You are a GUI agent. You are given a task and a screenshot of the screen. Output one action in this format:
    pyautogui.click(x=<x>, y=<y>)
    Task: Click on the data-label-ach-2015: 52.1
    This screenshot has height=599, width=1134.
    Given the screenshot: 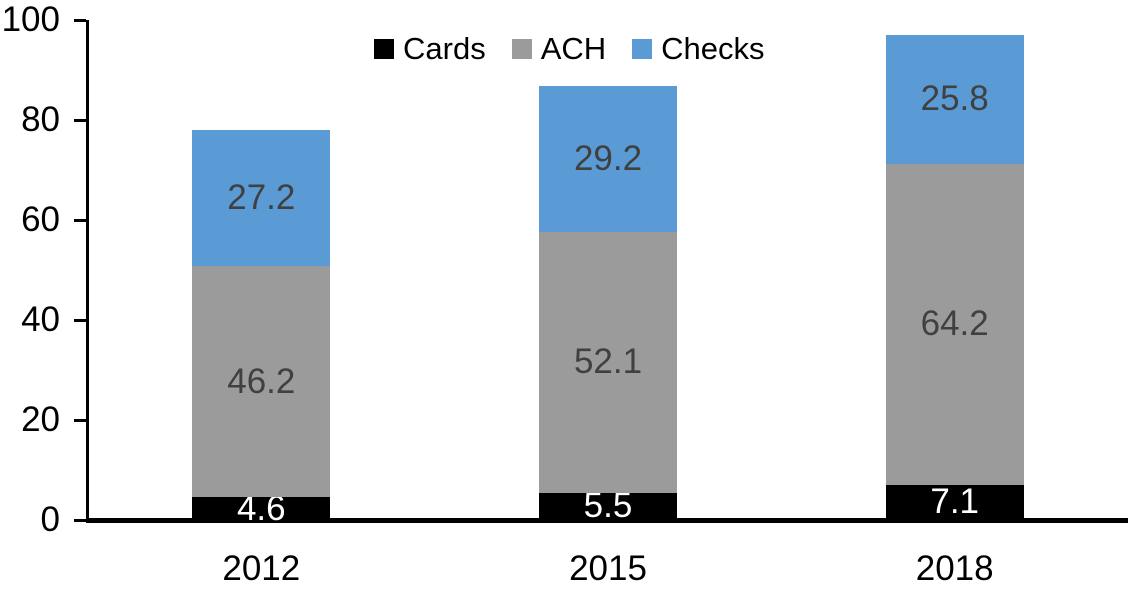 What is the action you would take?
    pyautogui.click(x=608, y=362)
    